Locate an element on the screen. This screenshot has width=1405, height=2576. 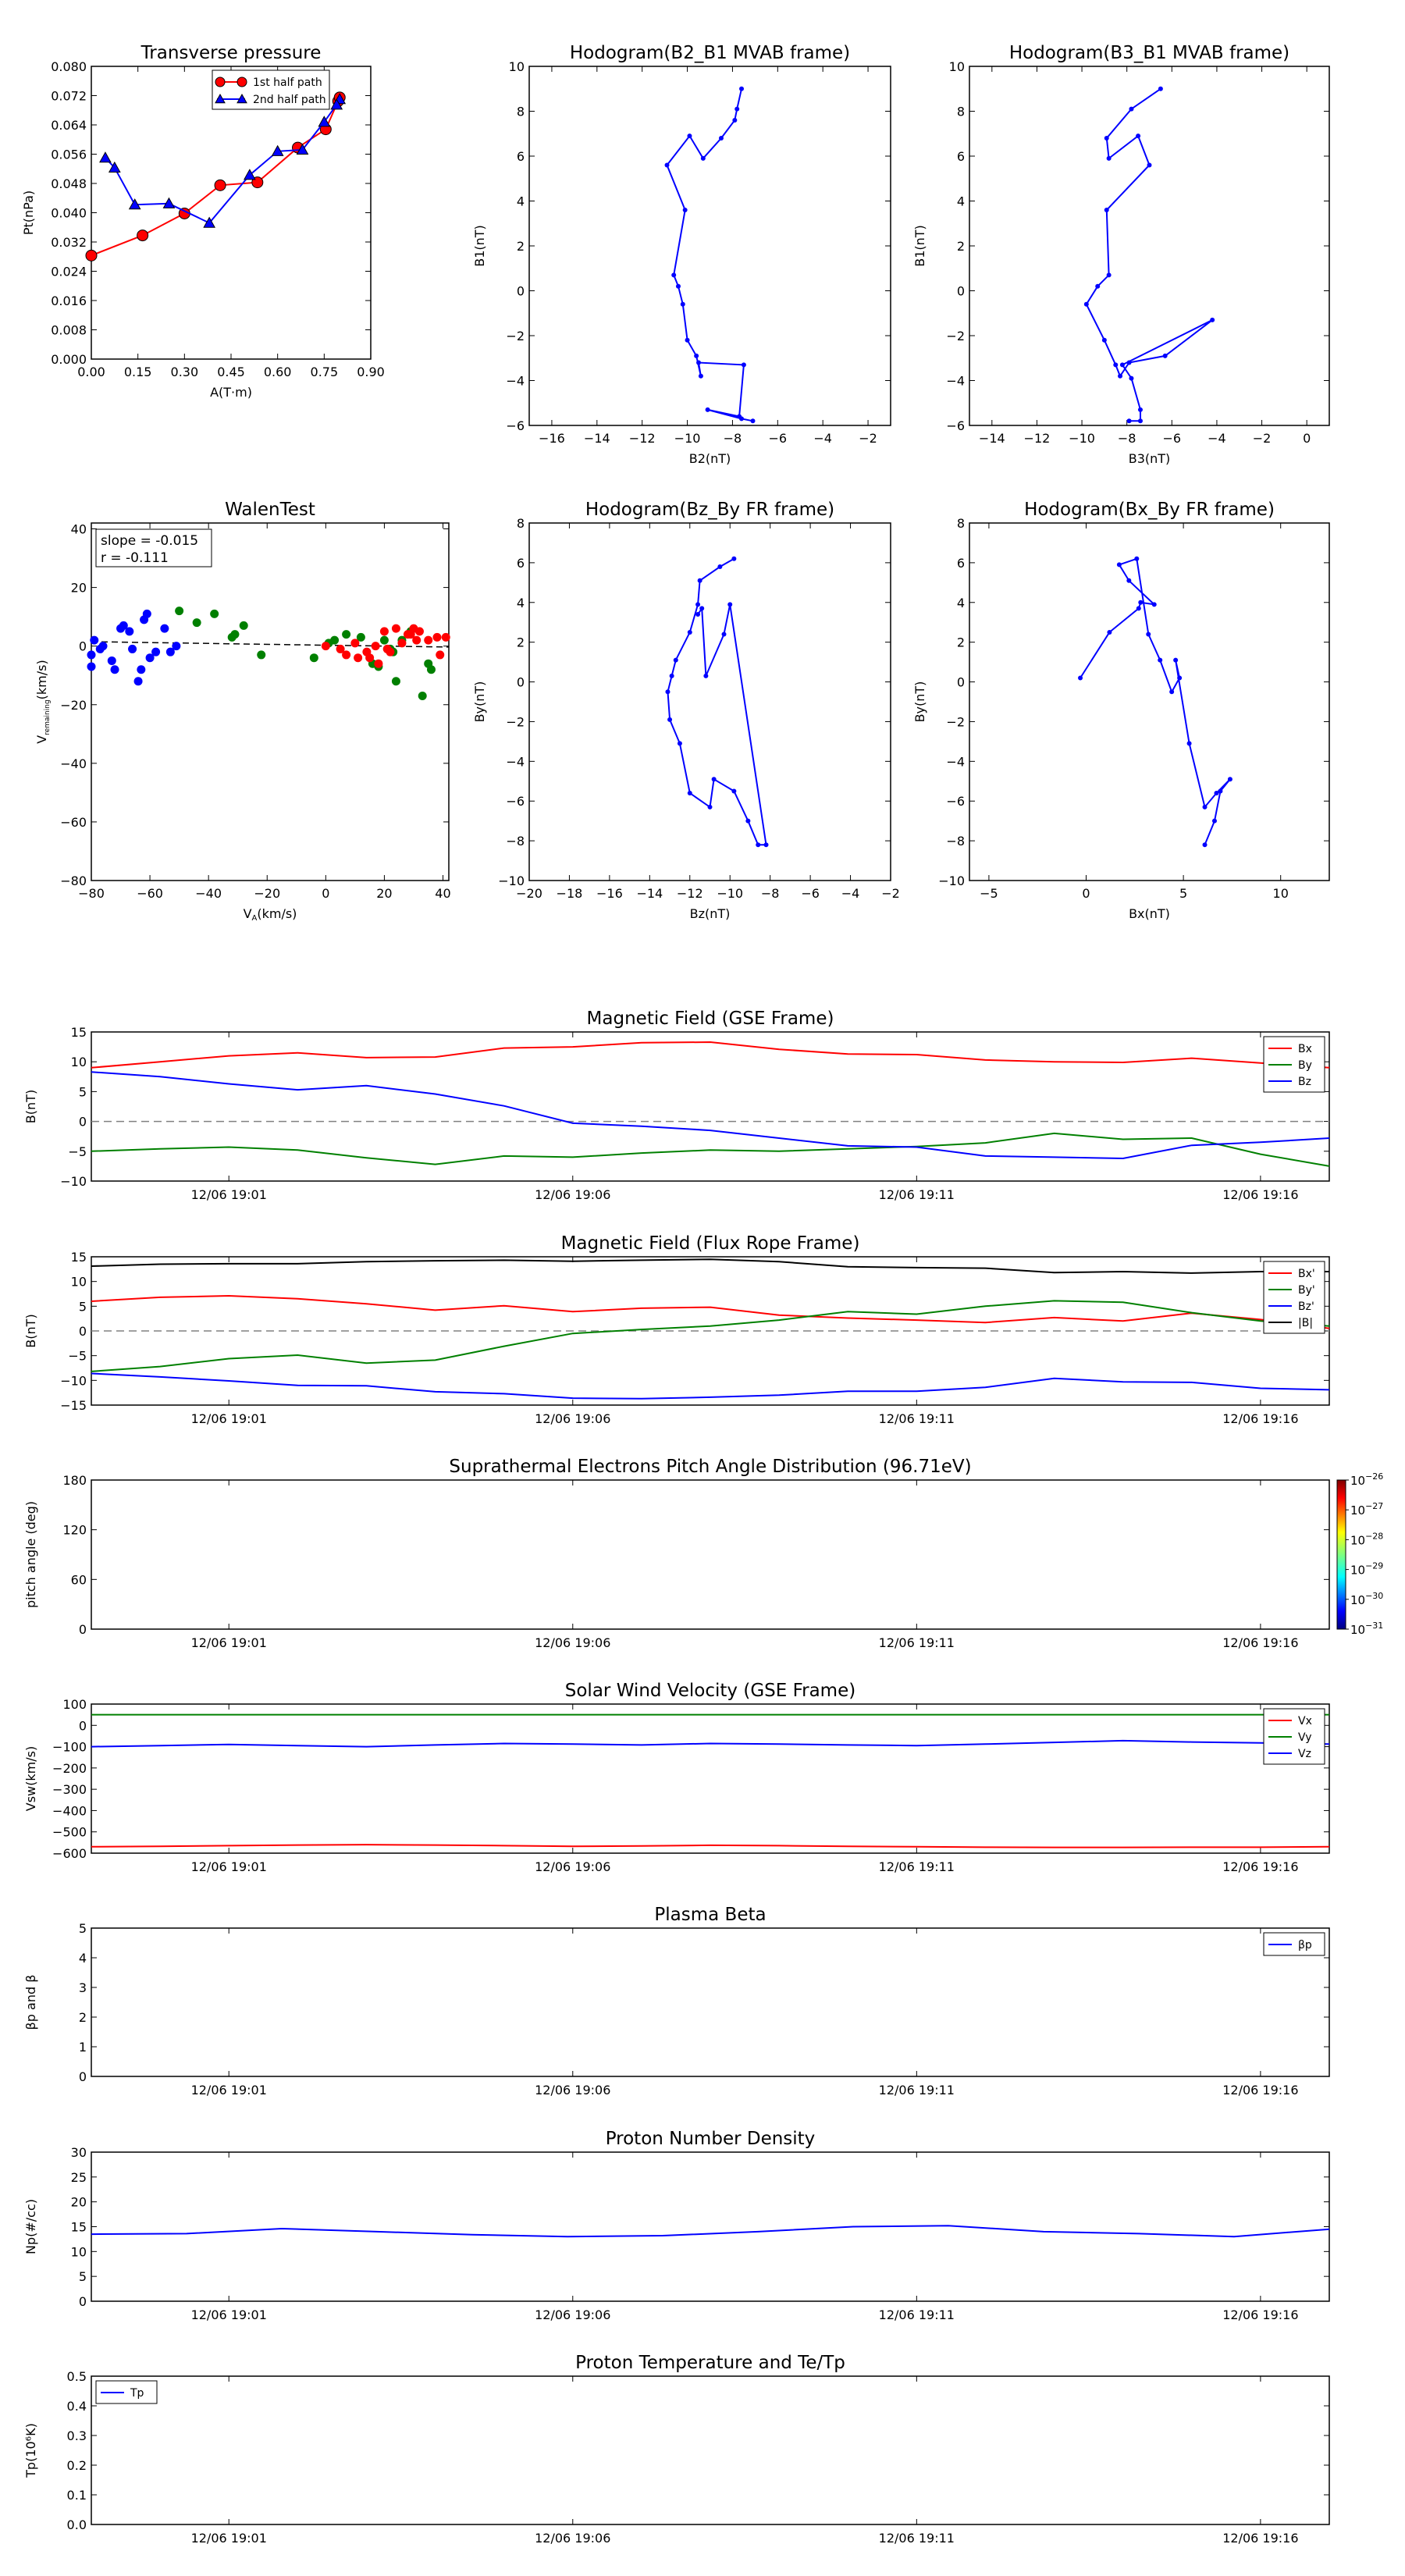
series-Vx-line is located at coordinates (711, 1846).